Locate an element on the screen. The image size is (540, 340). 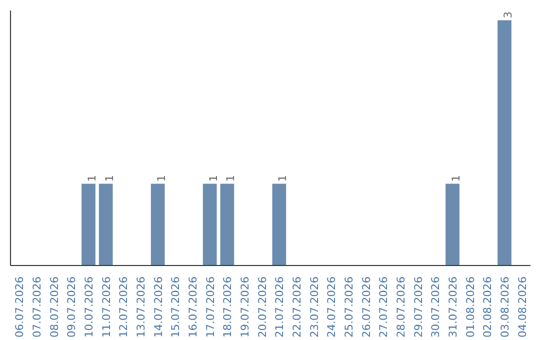
x-tick-label: 03.08.2026 is located at coordinates (505, 307).